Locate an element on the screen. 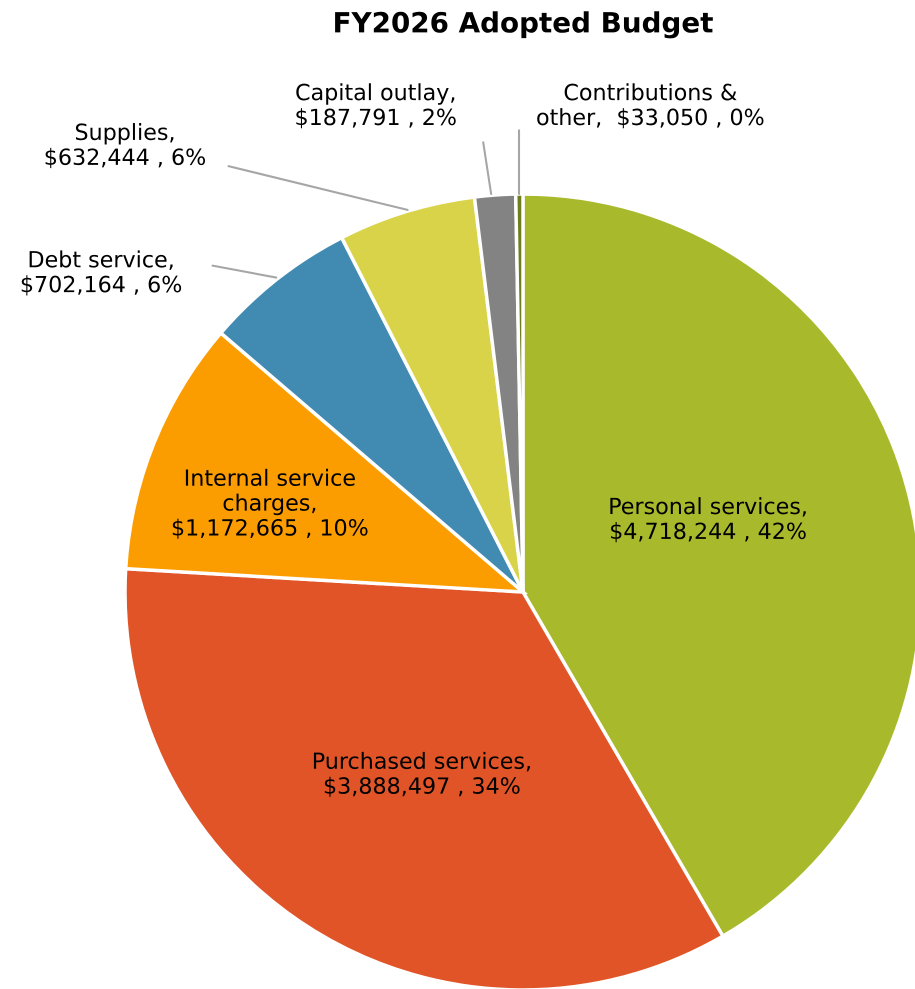 This screenshot has height=989, width=915. chart-title: FY2026 Adopted Budget is located at coordinates (524, 24).